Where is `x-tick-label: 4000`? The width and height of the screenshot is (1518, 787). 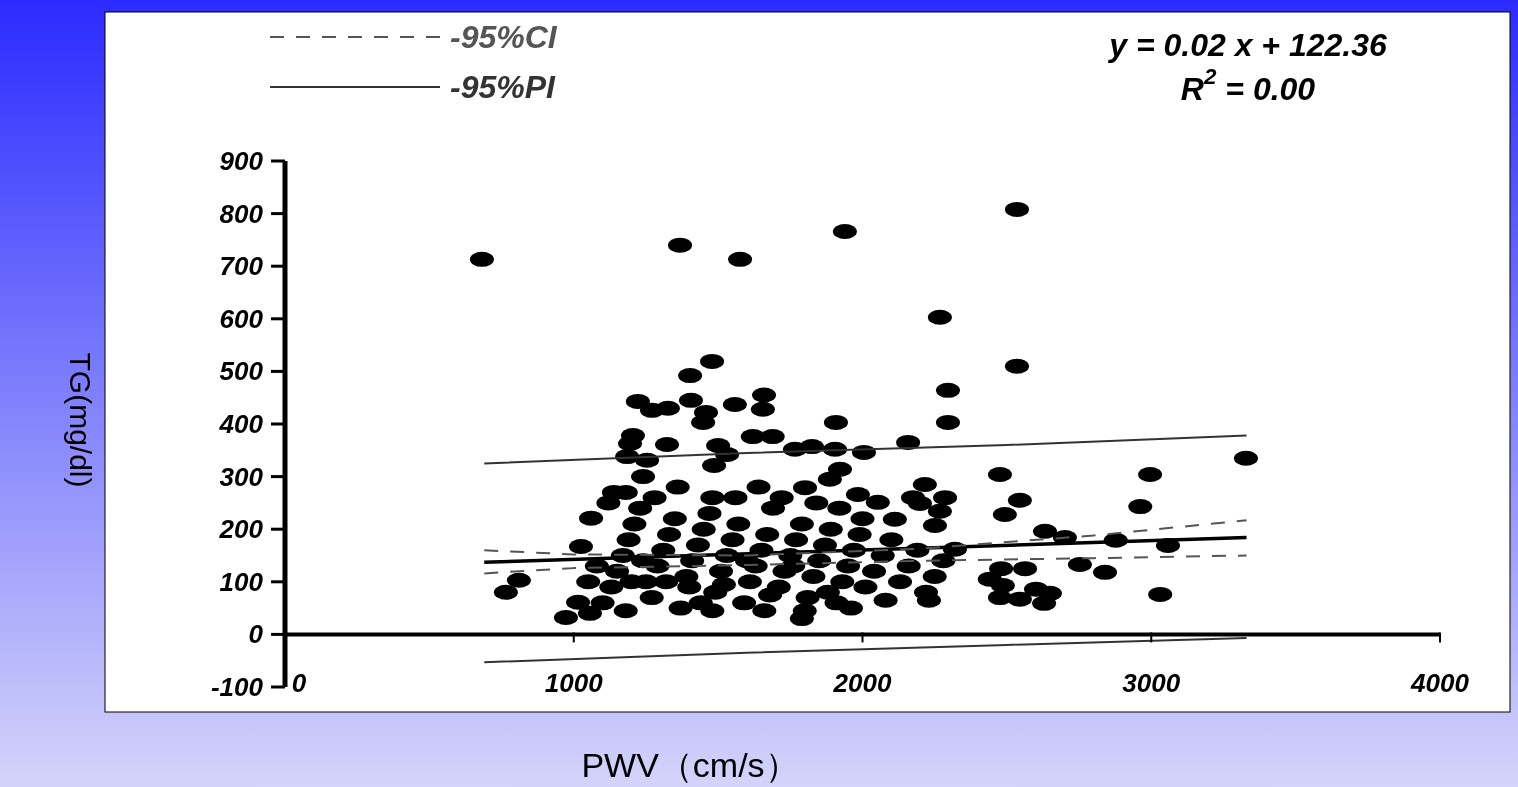 x-tick-label: 4000 is located at coordinates (1440, 683).